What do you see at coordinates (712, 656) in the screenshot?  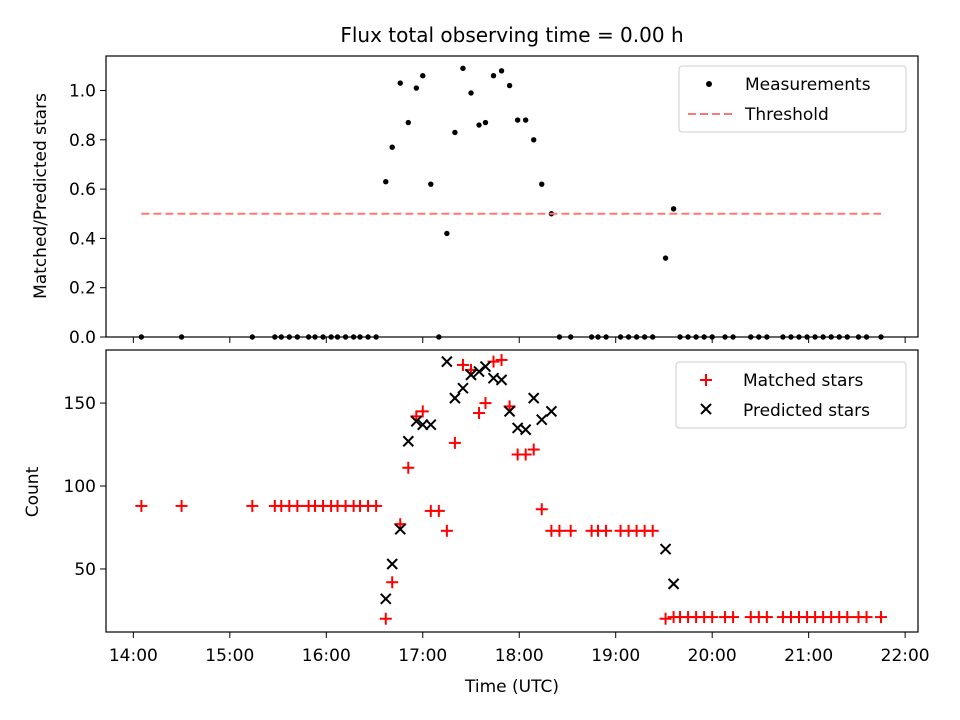 I see `x-tick-label: 20:00` at bounding box center [712, 656].